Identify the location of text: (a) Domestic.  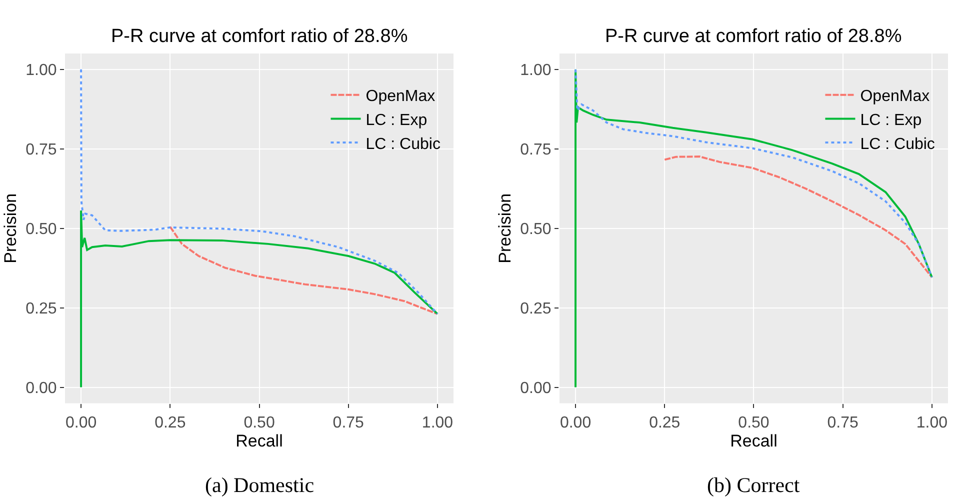
(259, 485).